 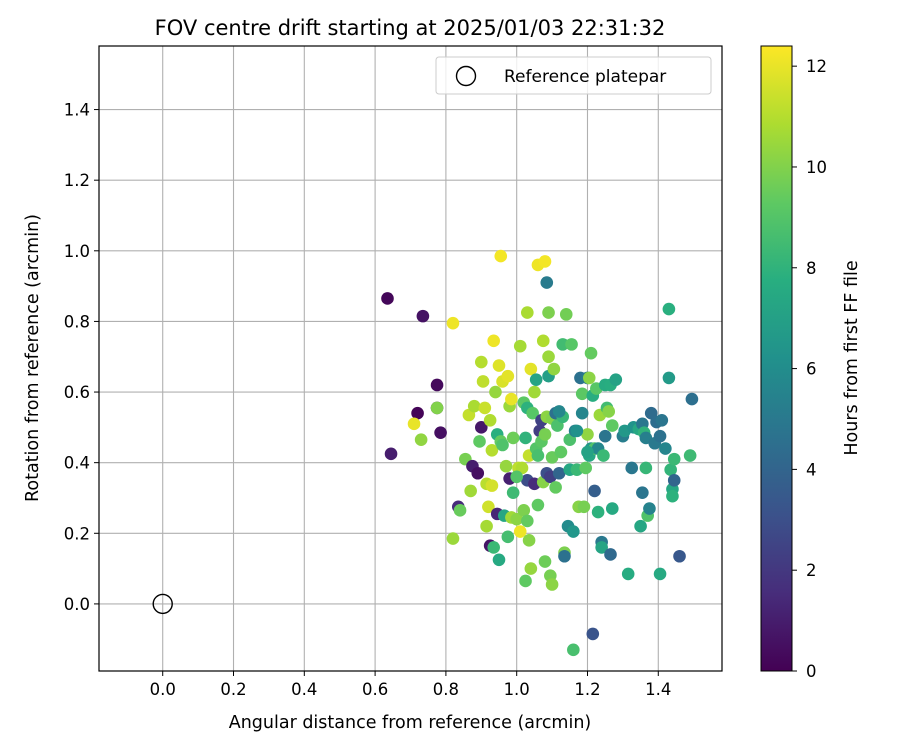 I want to click on colorbar-gradient, so click(x=776, y=358).